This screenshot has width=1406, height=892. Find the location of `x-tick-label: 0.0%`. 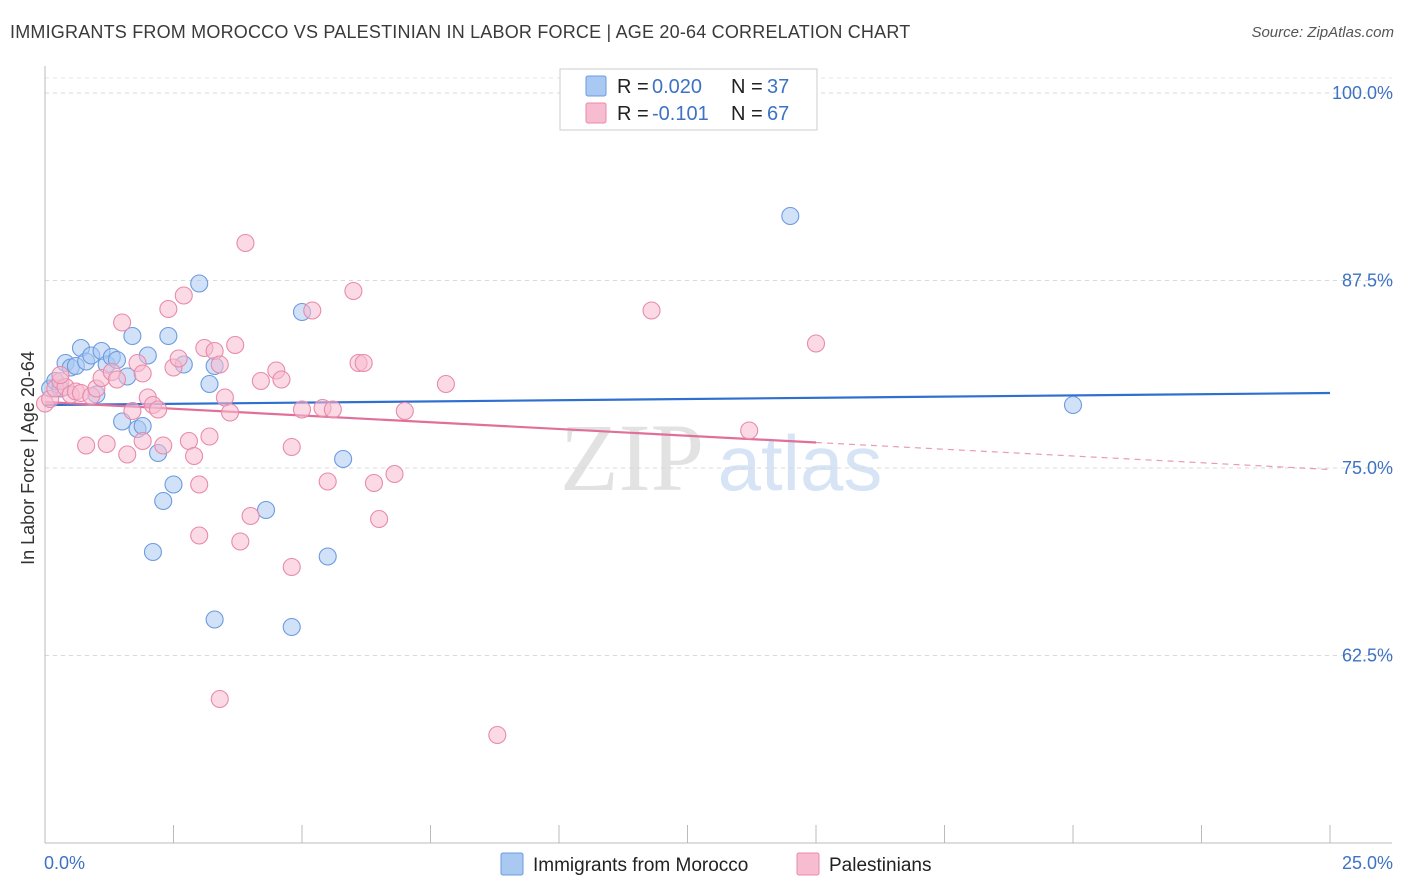

x-tick-label: 0.0% is located at coordinates (64, 863).